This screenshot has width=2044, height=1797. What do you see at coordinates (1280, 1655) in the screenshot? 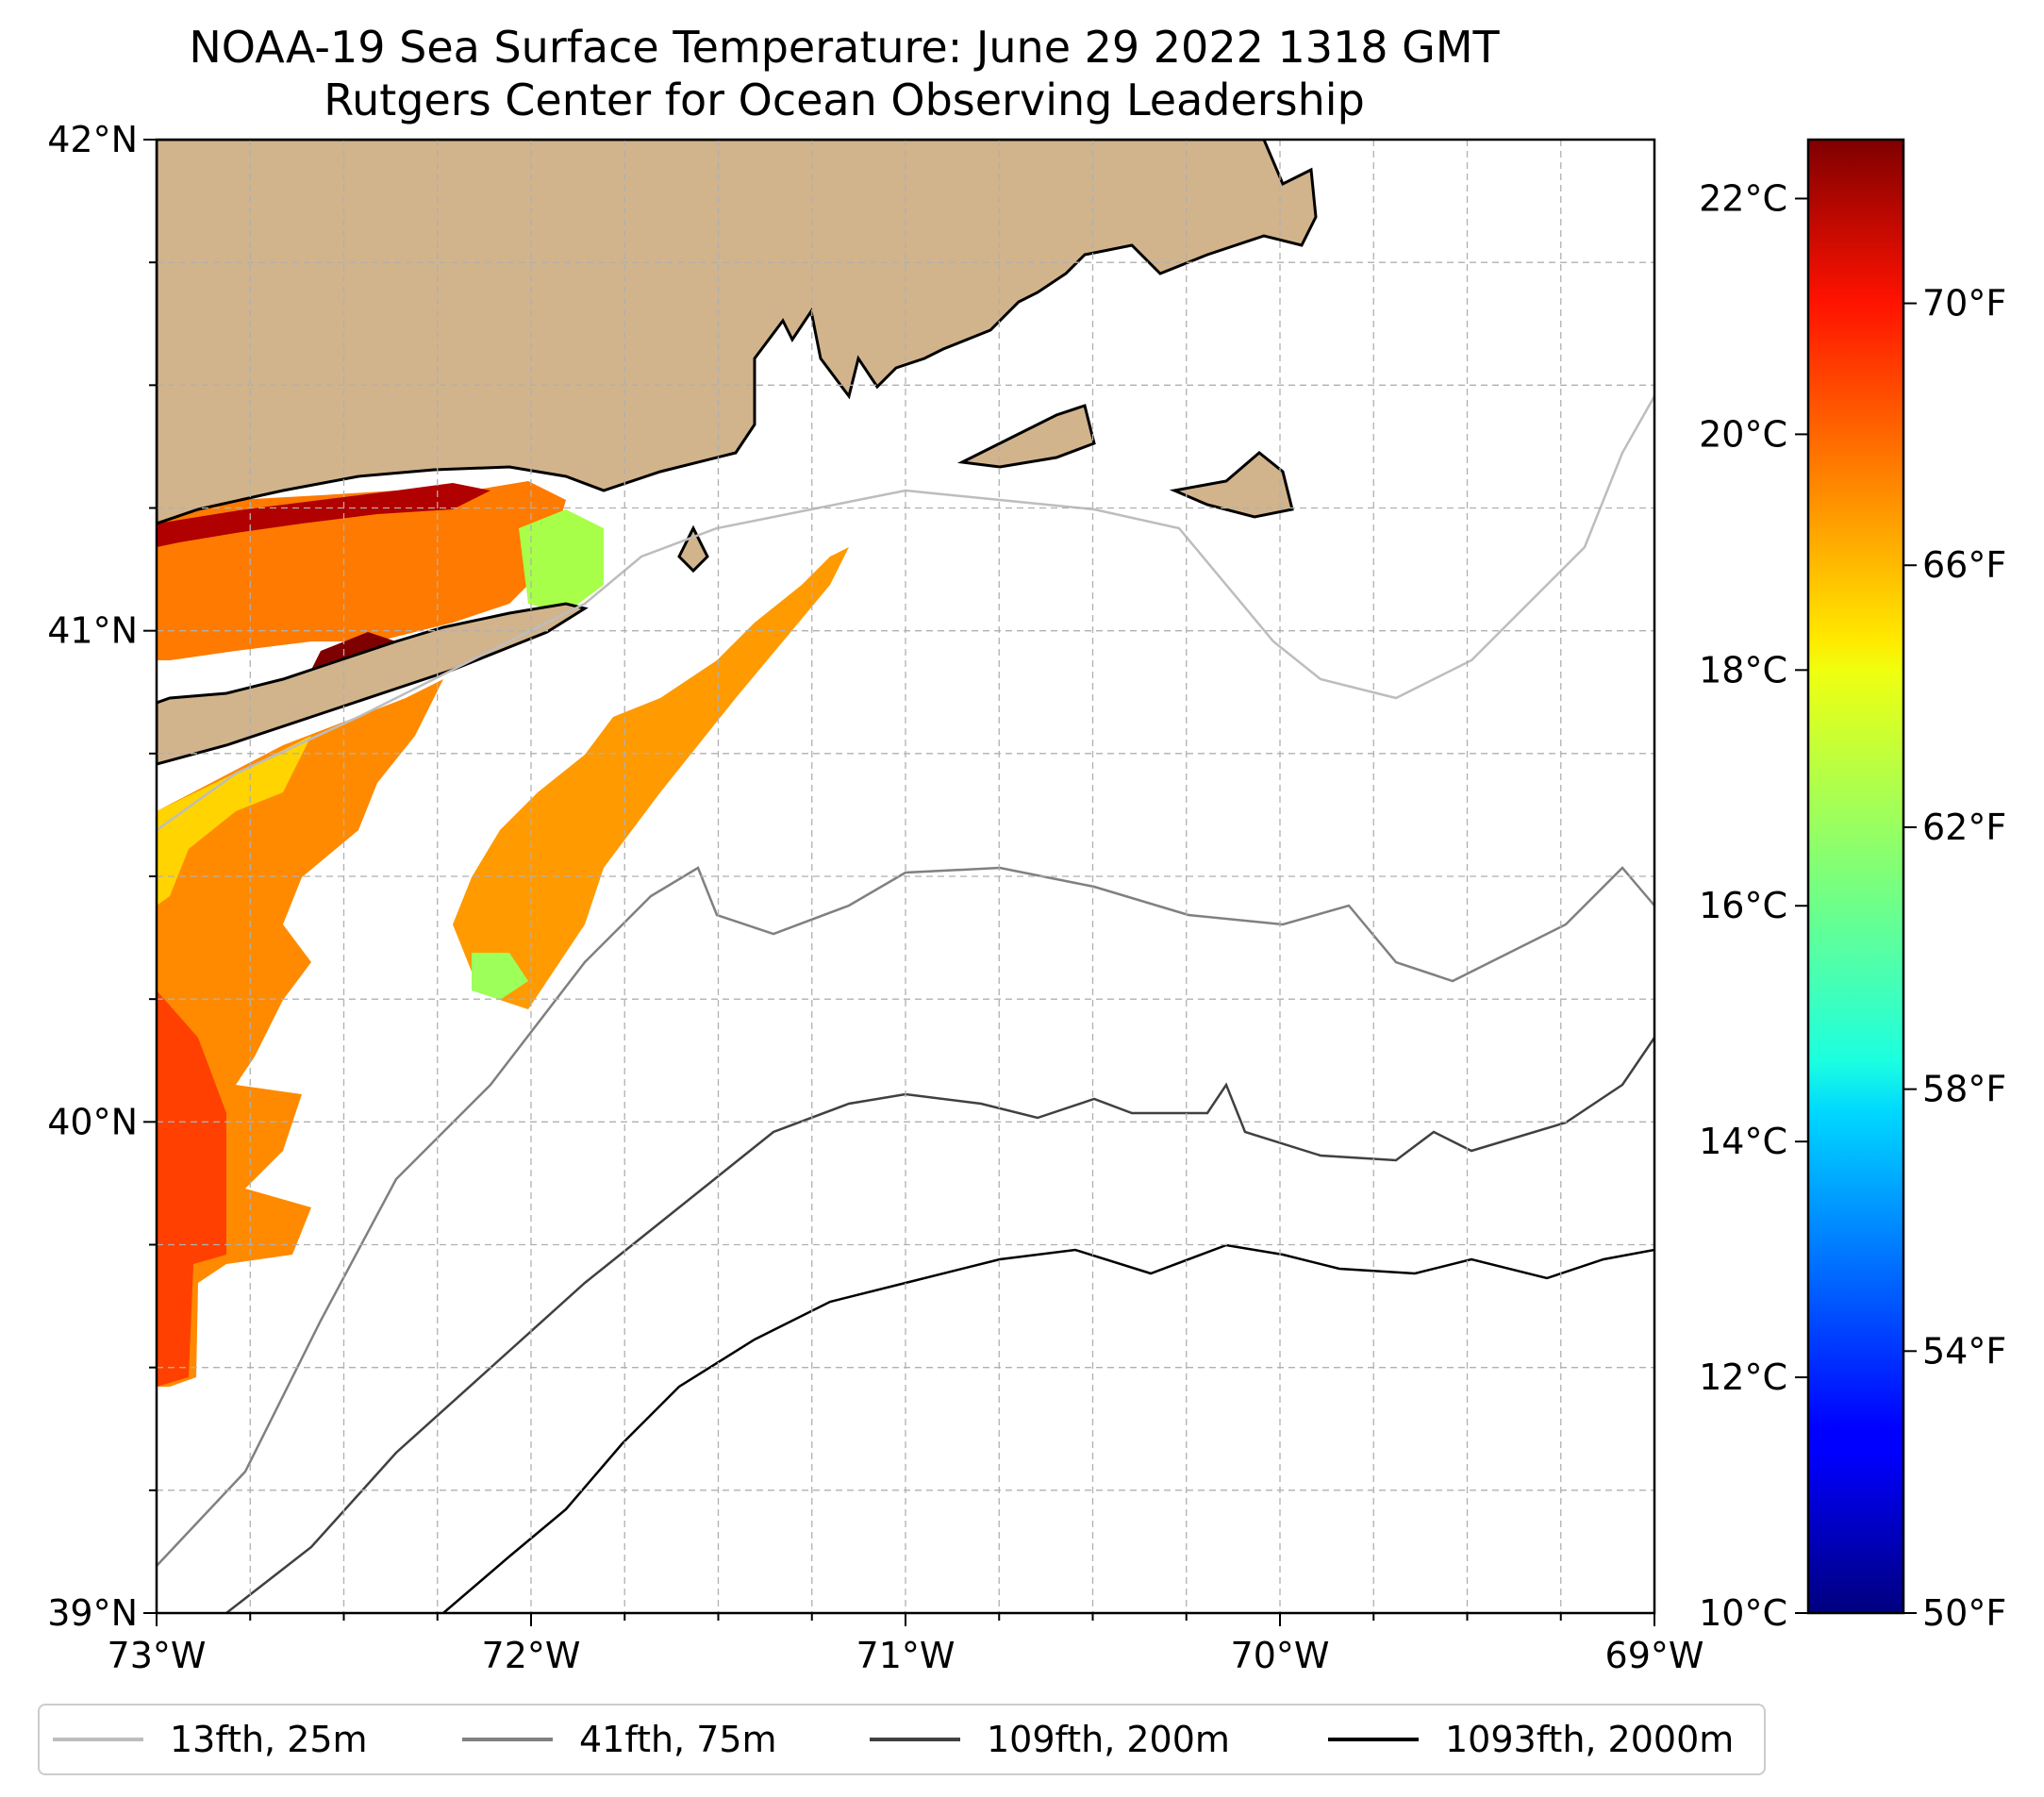
I see `x-tick-label: 70°W` at bounding box center [1280, 1655].